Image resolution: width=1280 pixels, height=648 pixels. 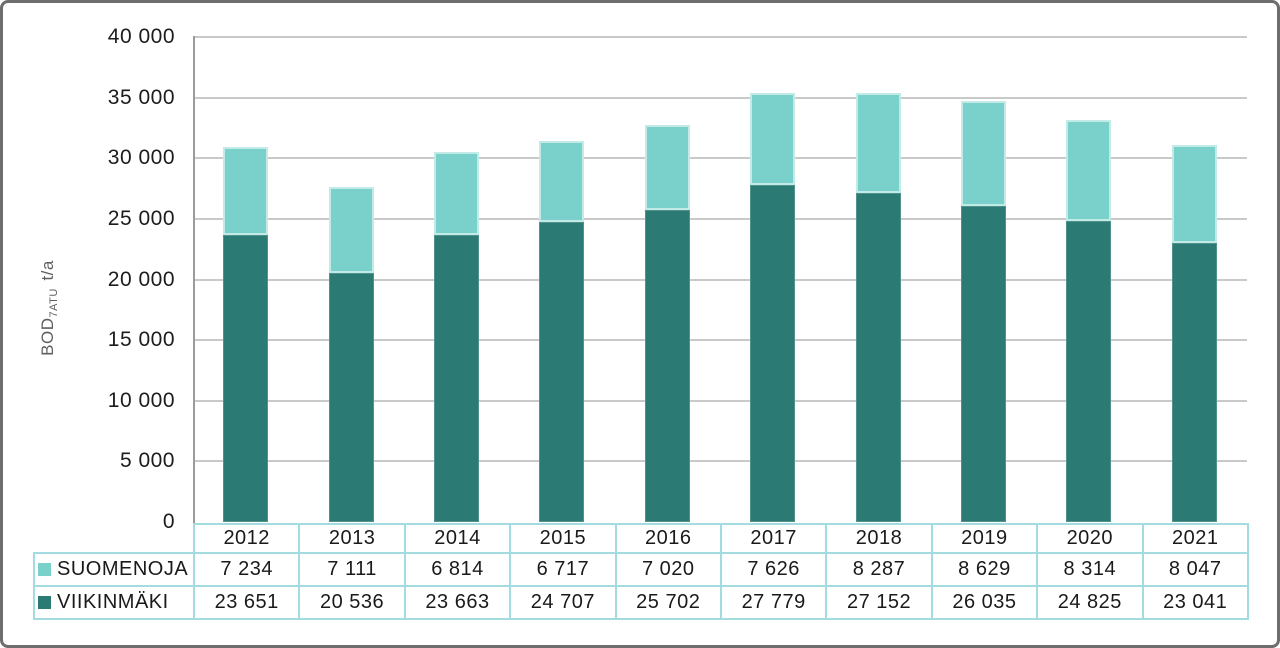 What do you see at coordinates (456, 378) in the screenshot?
I see `bar-segment-viikinmaki-2014` at bounding box center [456, 378].